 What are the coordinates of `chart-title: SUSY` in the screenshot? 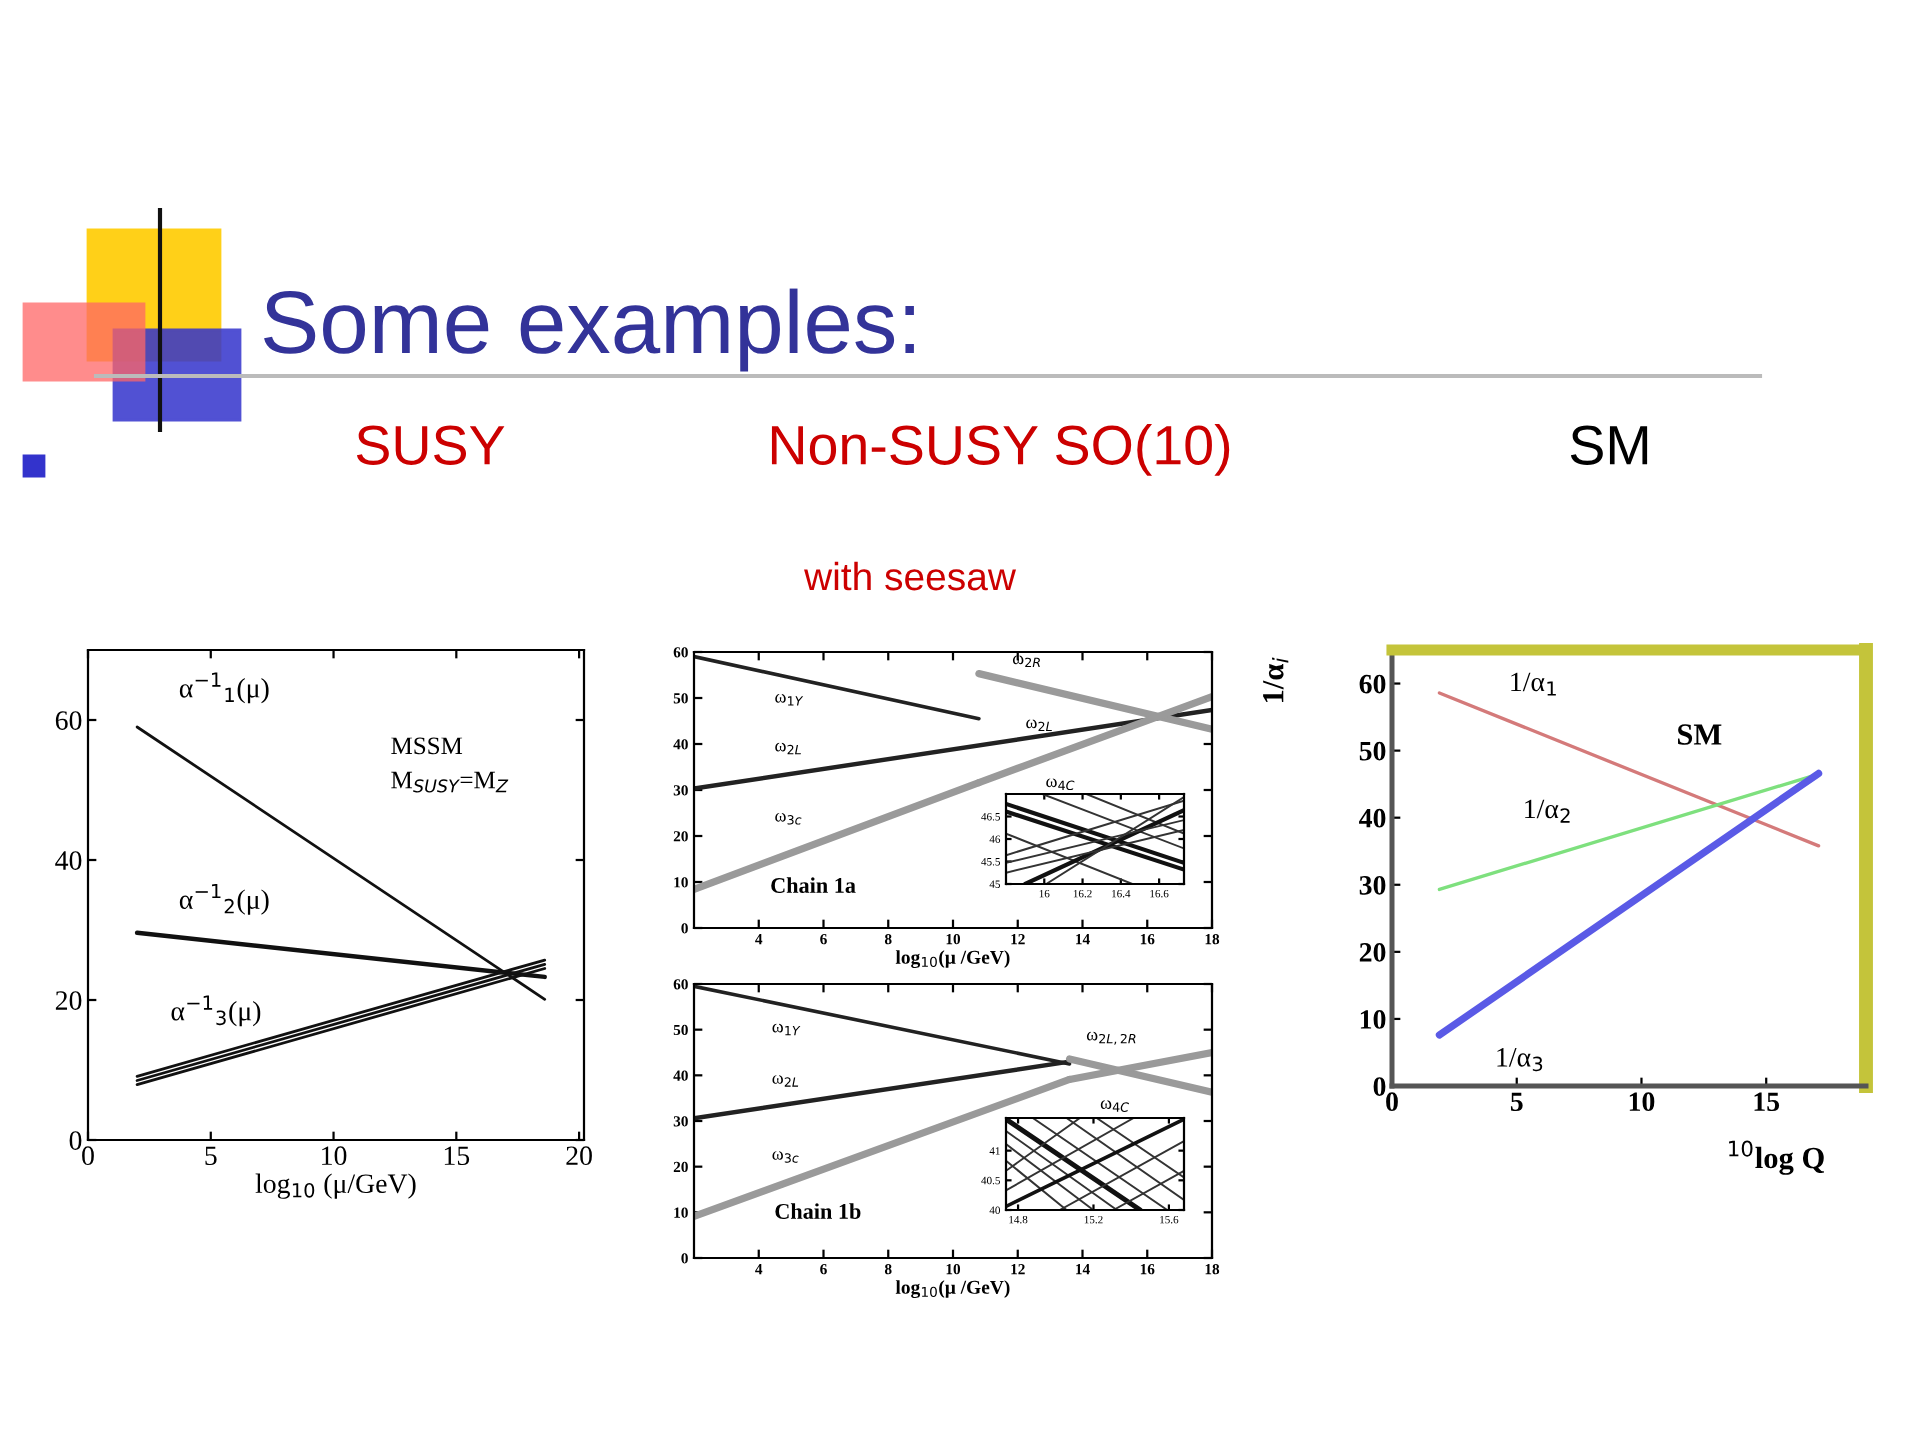 It's located at (430, 445).